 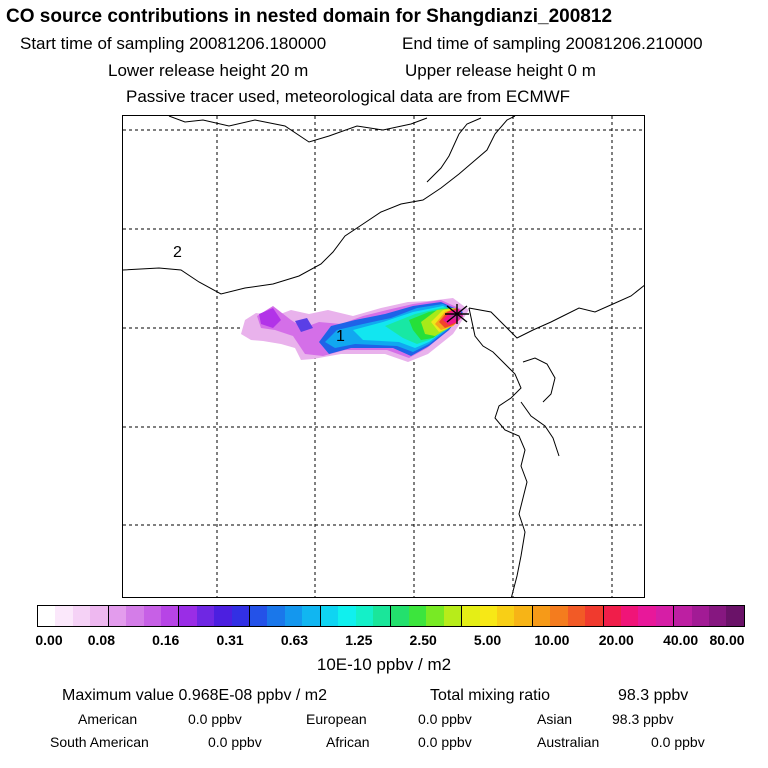 I want to click on color-scale-tick-label: 80.00, so click(x=727, y=640).